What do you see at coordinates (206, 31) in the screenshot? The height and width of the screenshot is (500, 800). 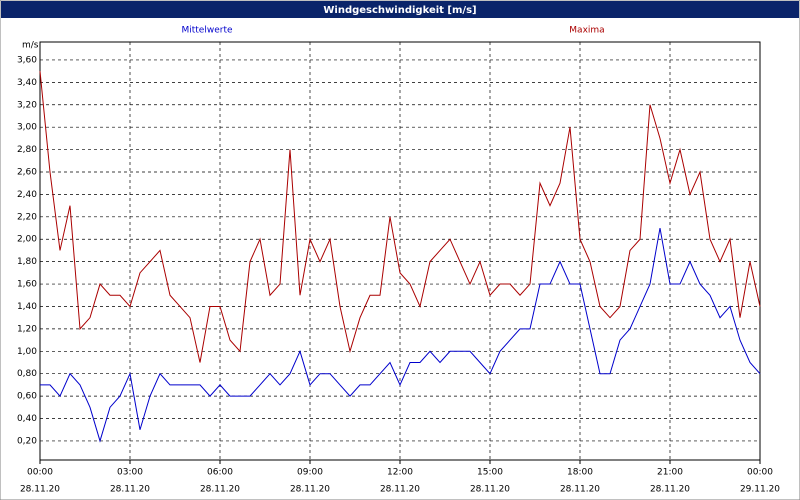 I see `legend-entry: Mittelwerte` at bounding box center [206, 31].